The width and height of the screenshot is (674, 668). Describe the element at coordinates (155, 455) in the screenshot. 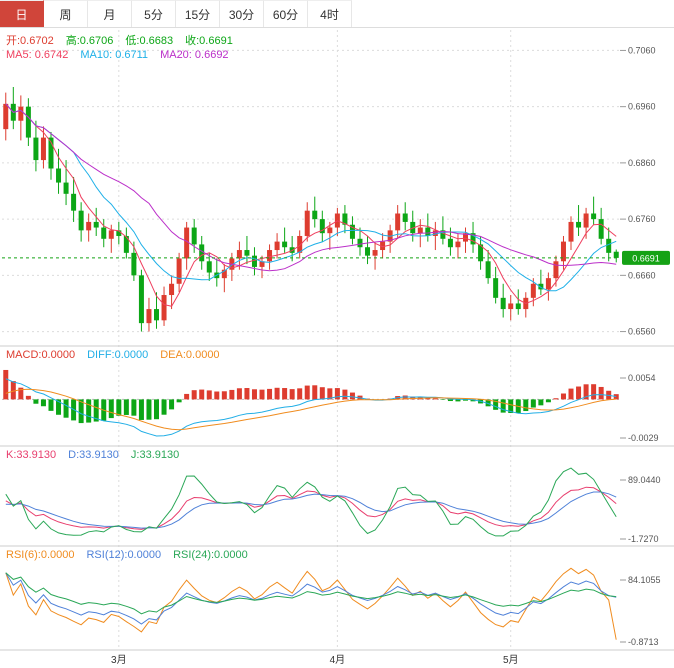

I see `kdj-j-label: J:33.9130` at that location.